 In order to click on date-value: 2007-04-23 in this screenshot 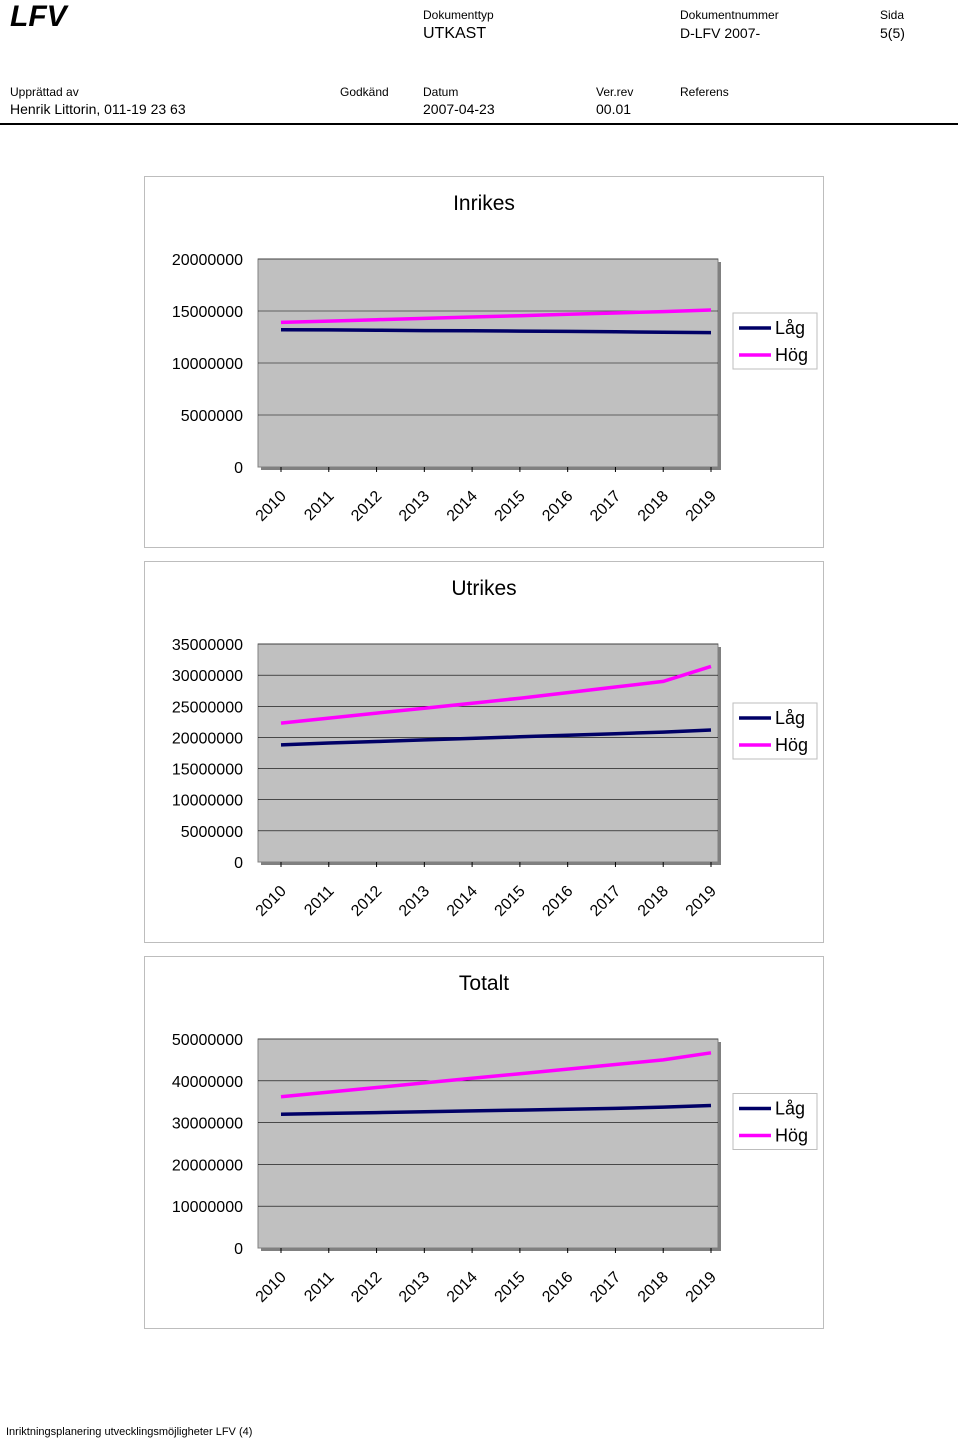, I will do `click(459, 109)`.